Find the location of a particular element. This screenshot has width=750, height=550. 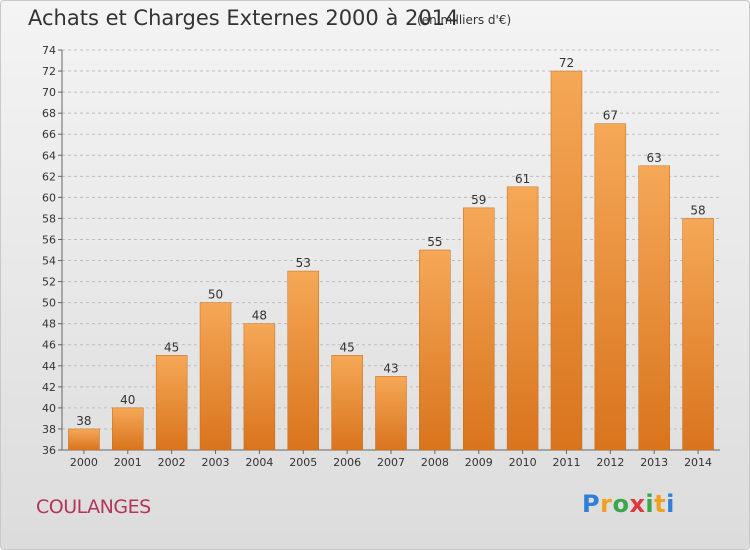

y-tick-label: 68 is located at coordinates (49, 113).